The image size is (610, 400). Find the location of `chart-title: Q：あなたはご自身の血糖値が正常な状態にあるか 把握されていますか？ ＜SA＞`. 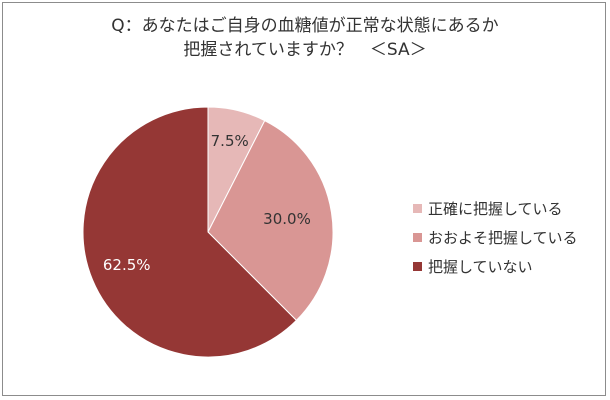

chart-title: Q：あなたはご自身の血糖値が正常な状態にあるか 把握されていますか？ ＜SA＞ is located at coordinates (305, 38).